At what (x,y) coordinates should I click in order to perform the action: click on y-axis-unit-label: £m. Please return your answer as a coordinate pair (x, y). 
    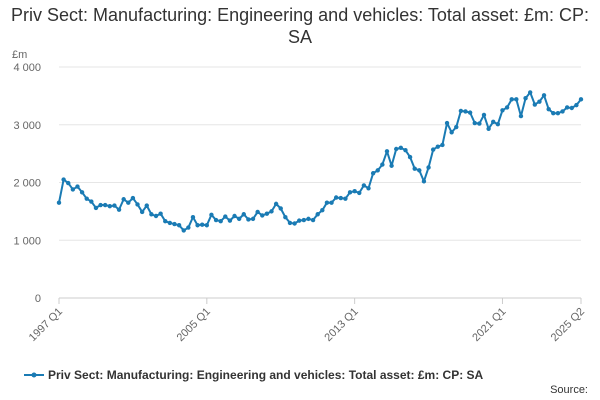
    Looking at the image, I should click on (19, 55).